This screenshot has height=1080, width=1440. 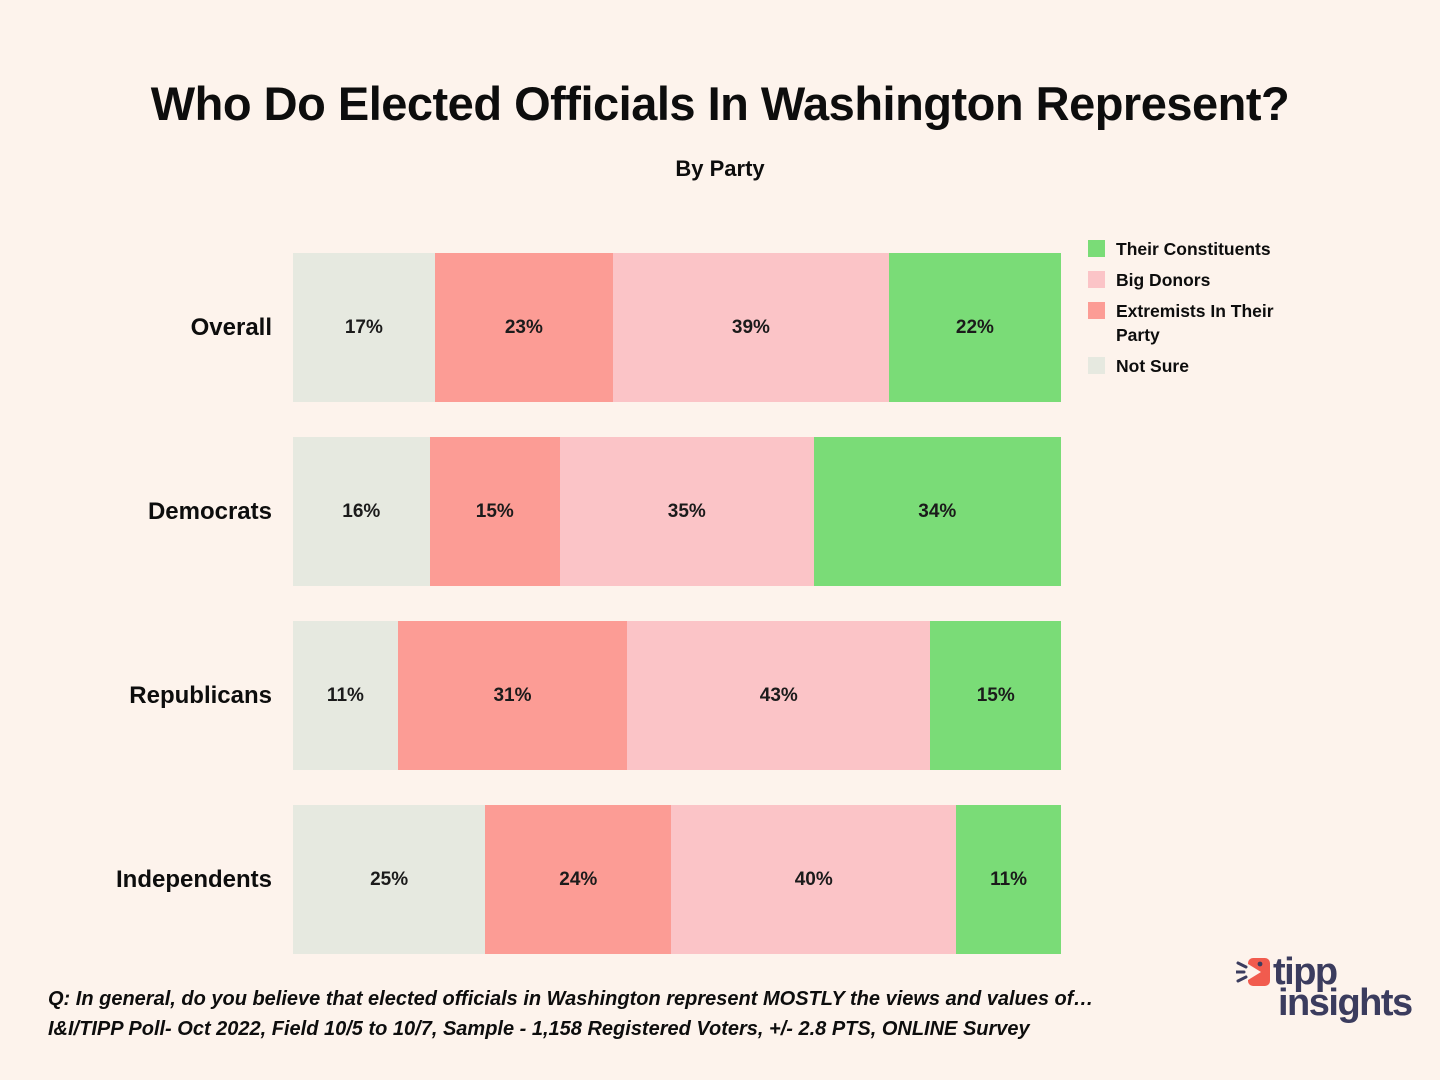 I want to click on chart-row: Republicans 11% 31% 43% 15%, so click(x=530, y=695).